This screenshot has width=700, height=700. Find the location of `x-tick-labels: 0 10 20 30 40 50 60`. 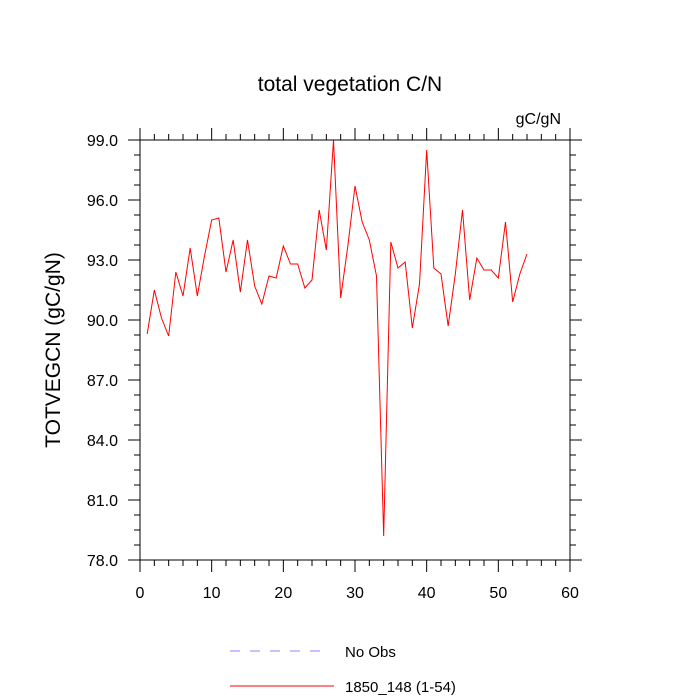

x-tick-labels: 0 10 20 30 40 50 60 is located at coordinates (357, 593).